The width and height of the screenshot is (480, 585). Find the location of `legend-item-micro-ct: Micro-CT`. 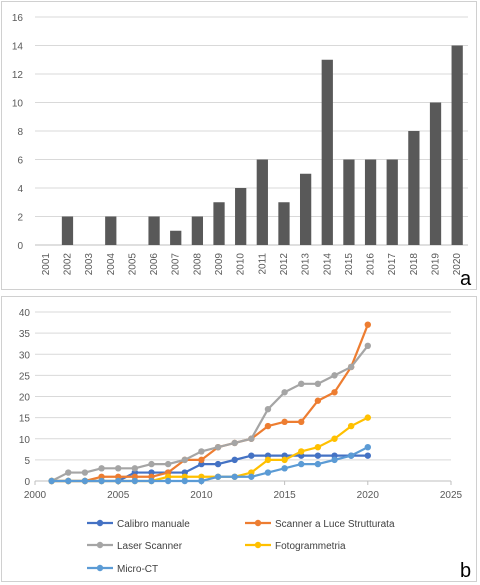

legend-item-micro-ct: Micro-CT is located at coordinates (122, 569).